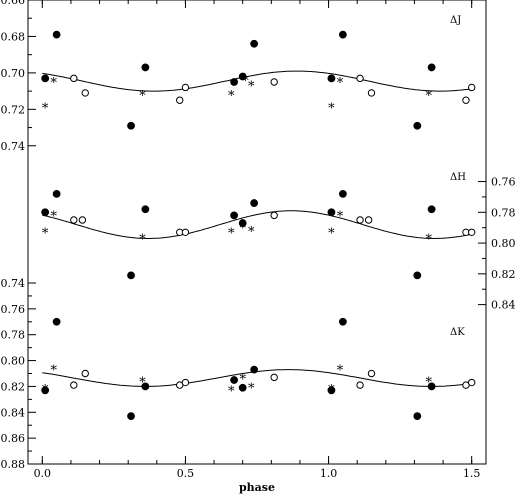  I want to click on x-axis-title: phase, so click(257, 487).